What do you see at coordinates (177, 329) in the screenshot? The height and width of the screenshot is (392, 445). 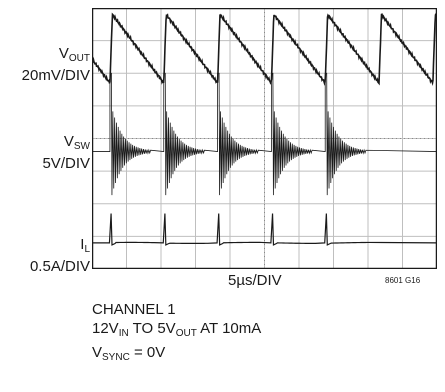 I see `caption-line-2: 12VIN TO 5VOUT AT 10mA` at bounding box center [177, 329].